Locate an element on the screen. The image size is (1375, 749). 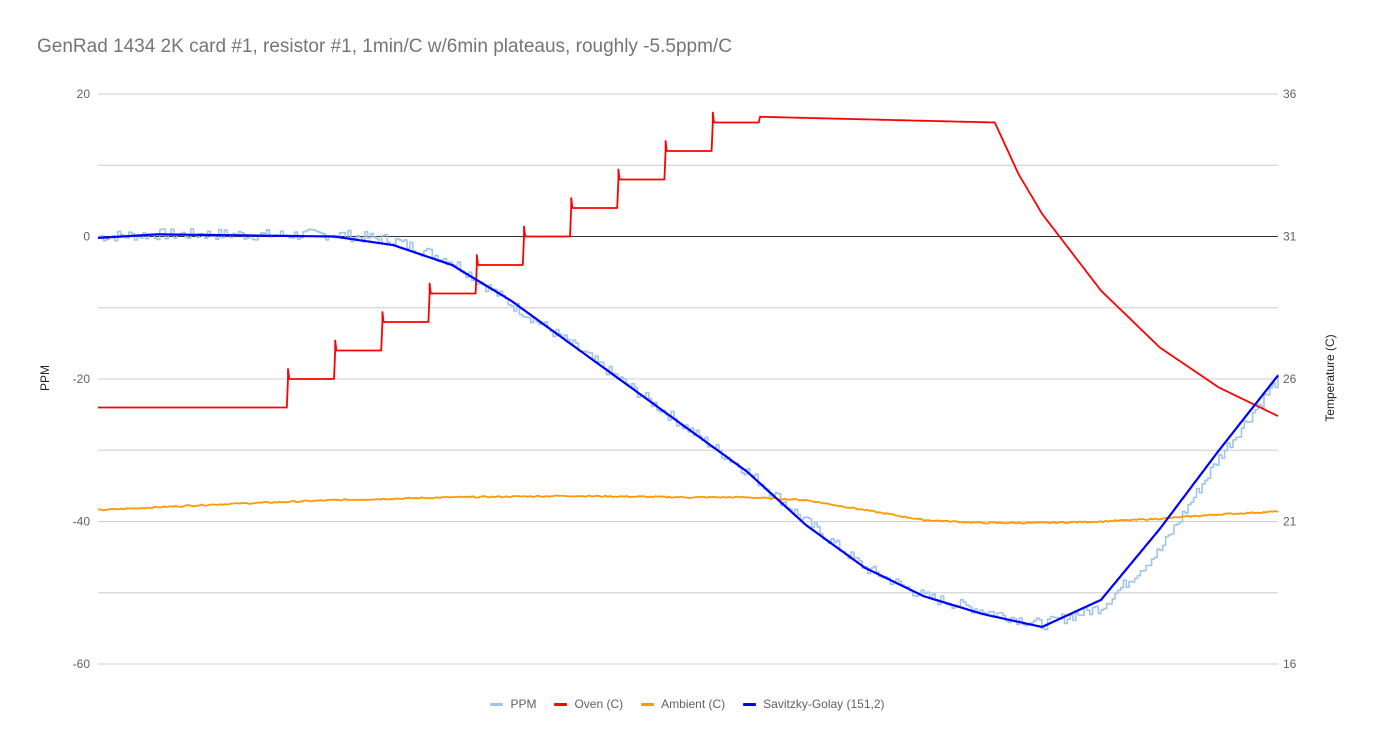
legend-label: Savitzky-Golay (151,2) is located at coordinates (824, 704).